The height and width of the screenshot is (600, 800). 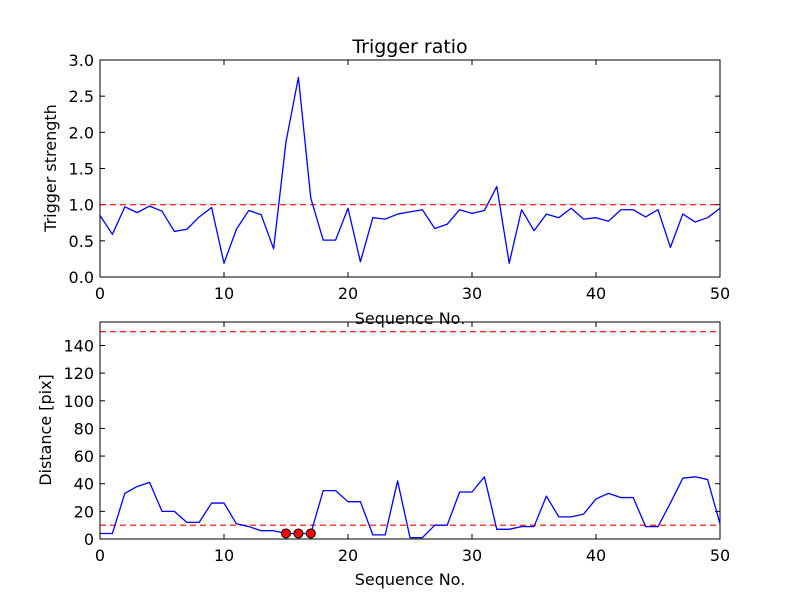 I want to click on y-tick-label: 3.0, so click(x=81, y=60).